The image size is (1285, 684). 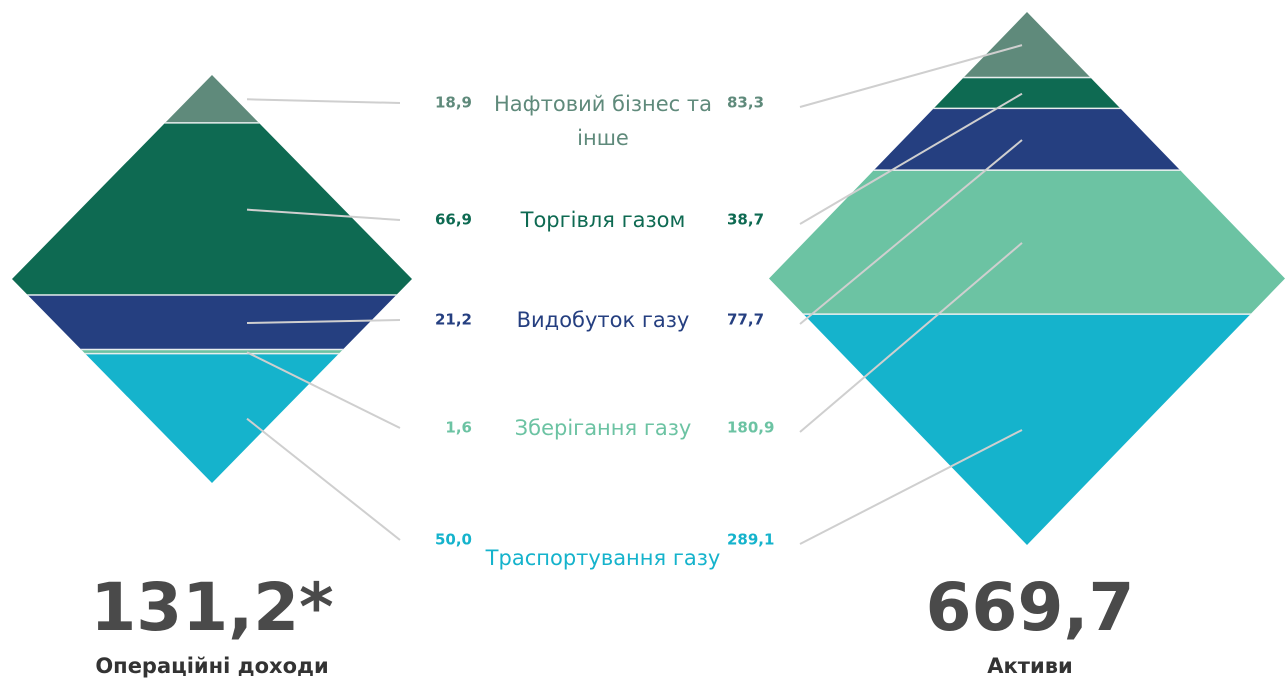 What do you see at coordinates (603, 558) in the screenshot?
I see `category-label: Траспортування газу` at bounding box center [603, 558].